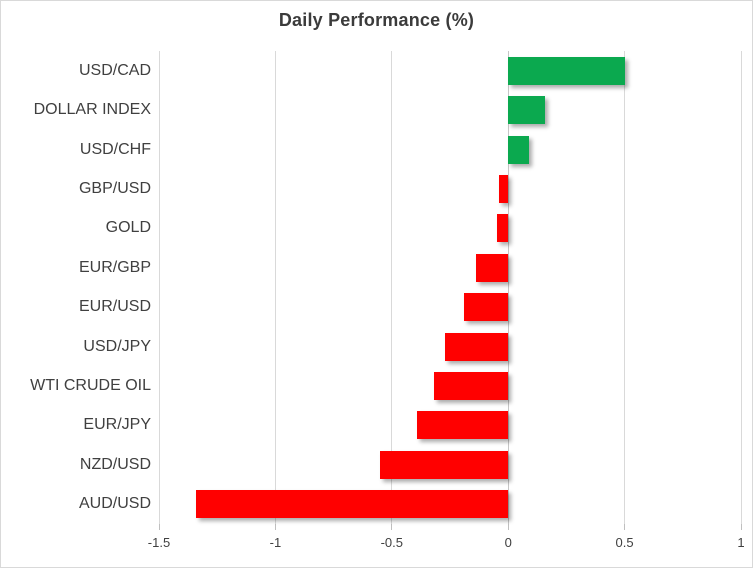  Describe the element at coordinates (624, 542) in the screenshot. I see `x-tick-label: 0.5` at that location.